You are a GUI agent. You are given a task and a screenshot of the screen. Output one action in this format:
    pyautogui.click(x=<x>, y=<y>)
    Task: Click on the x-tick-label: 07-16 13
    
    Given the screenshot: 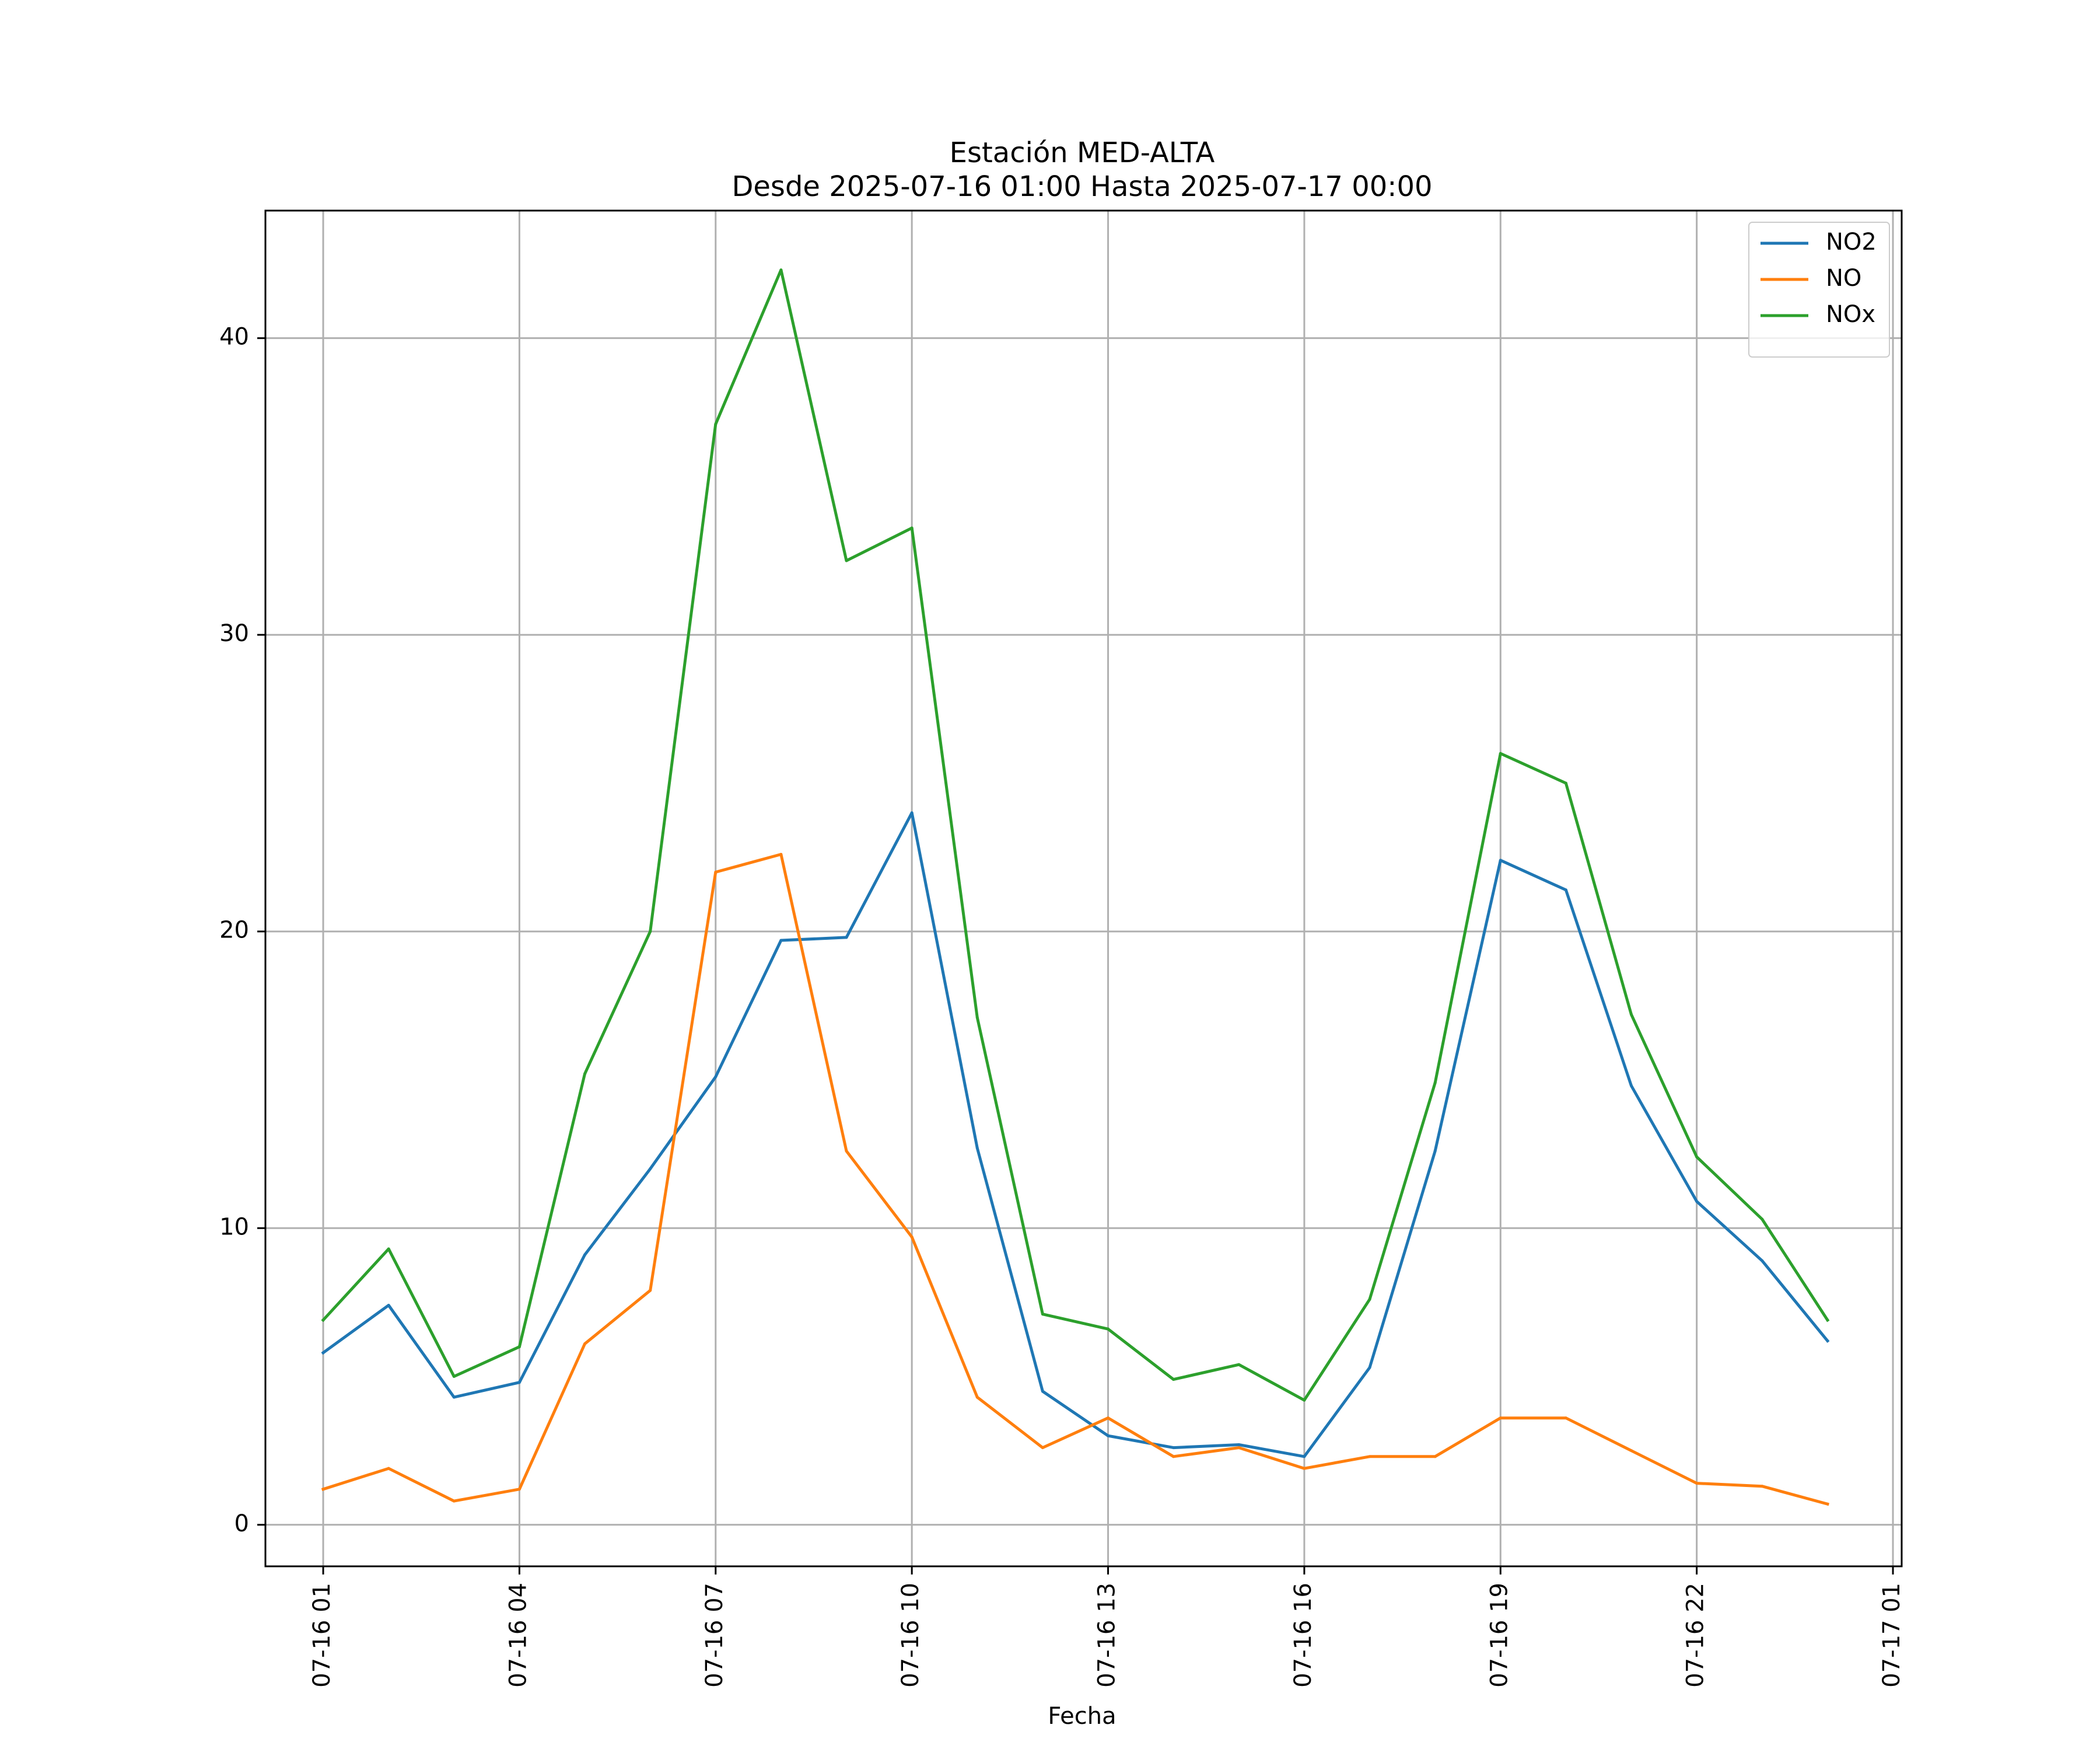 What is the action you would take?
    pyautogui.click(x=1107, y=1635)
    